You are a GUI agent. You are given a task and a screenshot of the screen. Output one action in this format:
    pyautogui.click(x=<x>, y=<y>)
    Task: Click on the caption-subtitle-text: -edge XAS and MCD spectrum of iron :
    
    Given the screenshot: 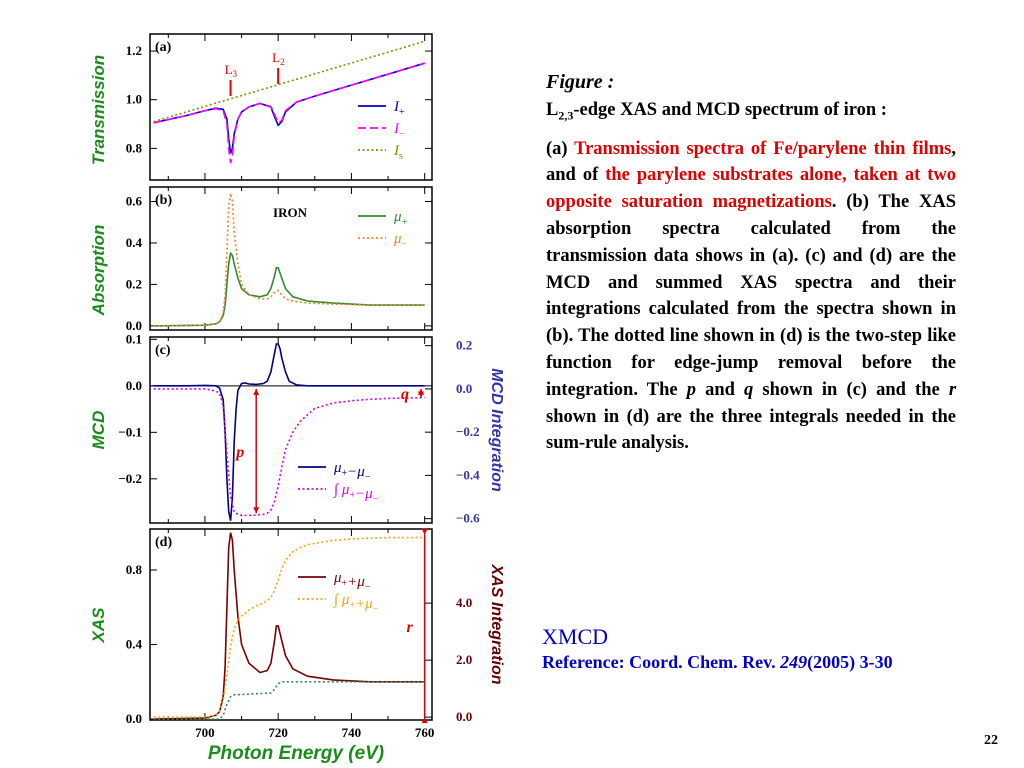 What is the action you would take?
    pyautogui.click(x=730, y=110)
    